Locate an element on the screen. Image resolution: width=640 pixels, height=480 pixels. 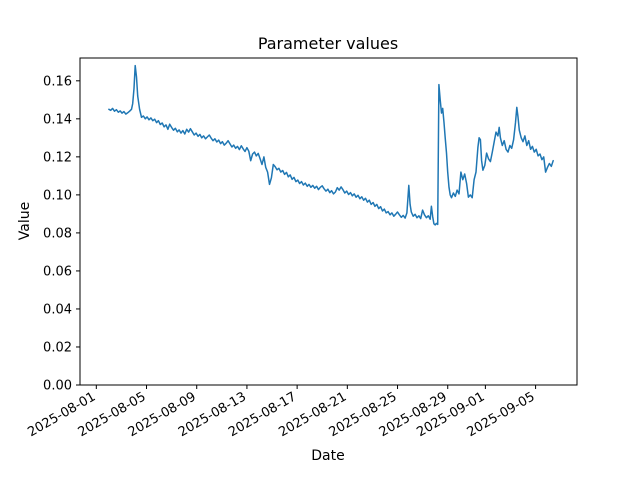
y-axis-label: Value is located at coordinates (25, 221).